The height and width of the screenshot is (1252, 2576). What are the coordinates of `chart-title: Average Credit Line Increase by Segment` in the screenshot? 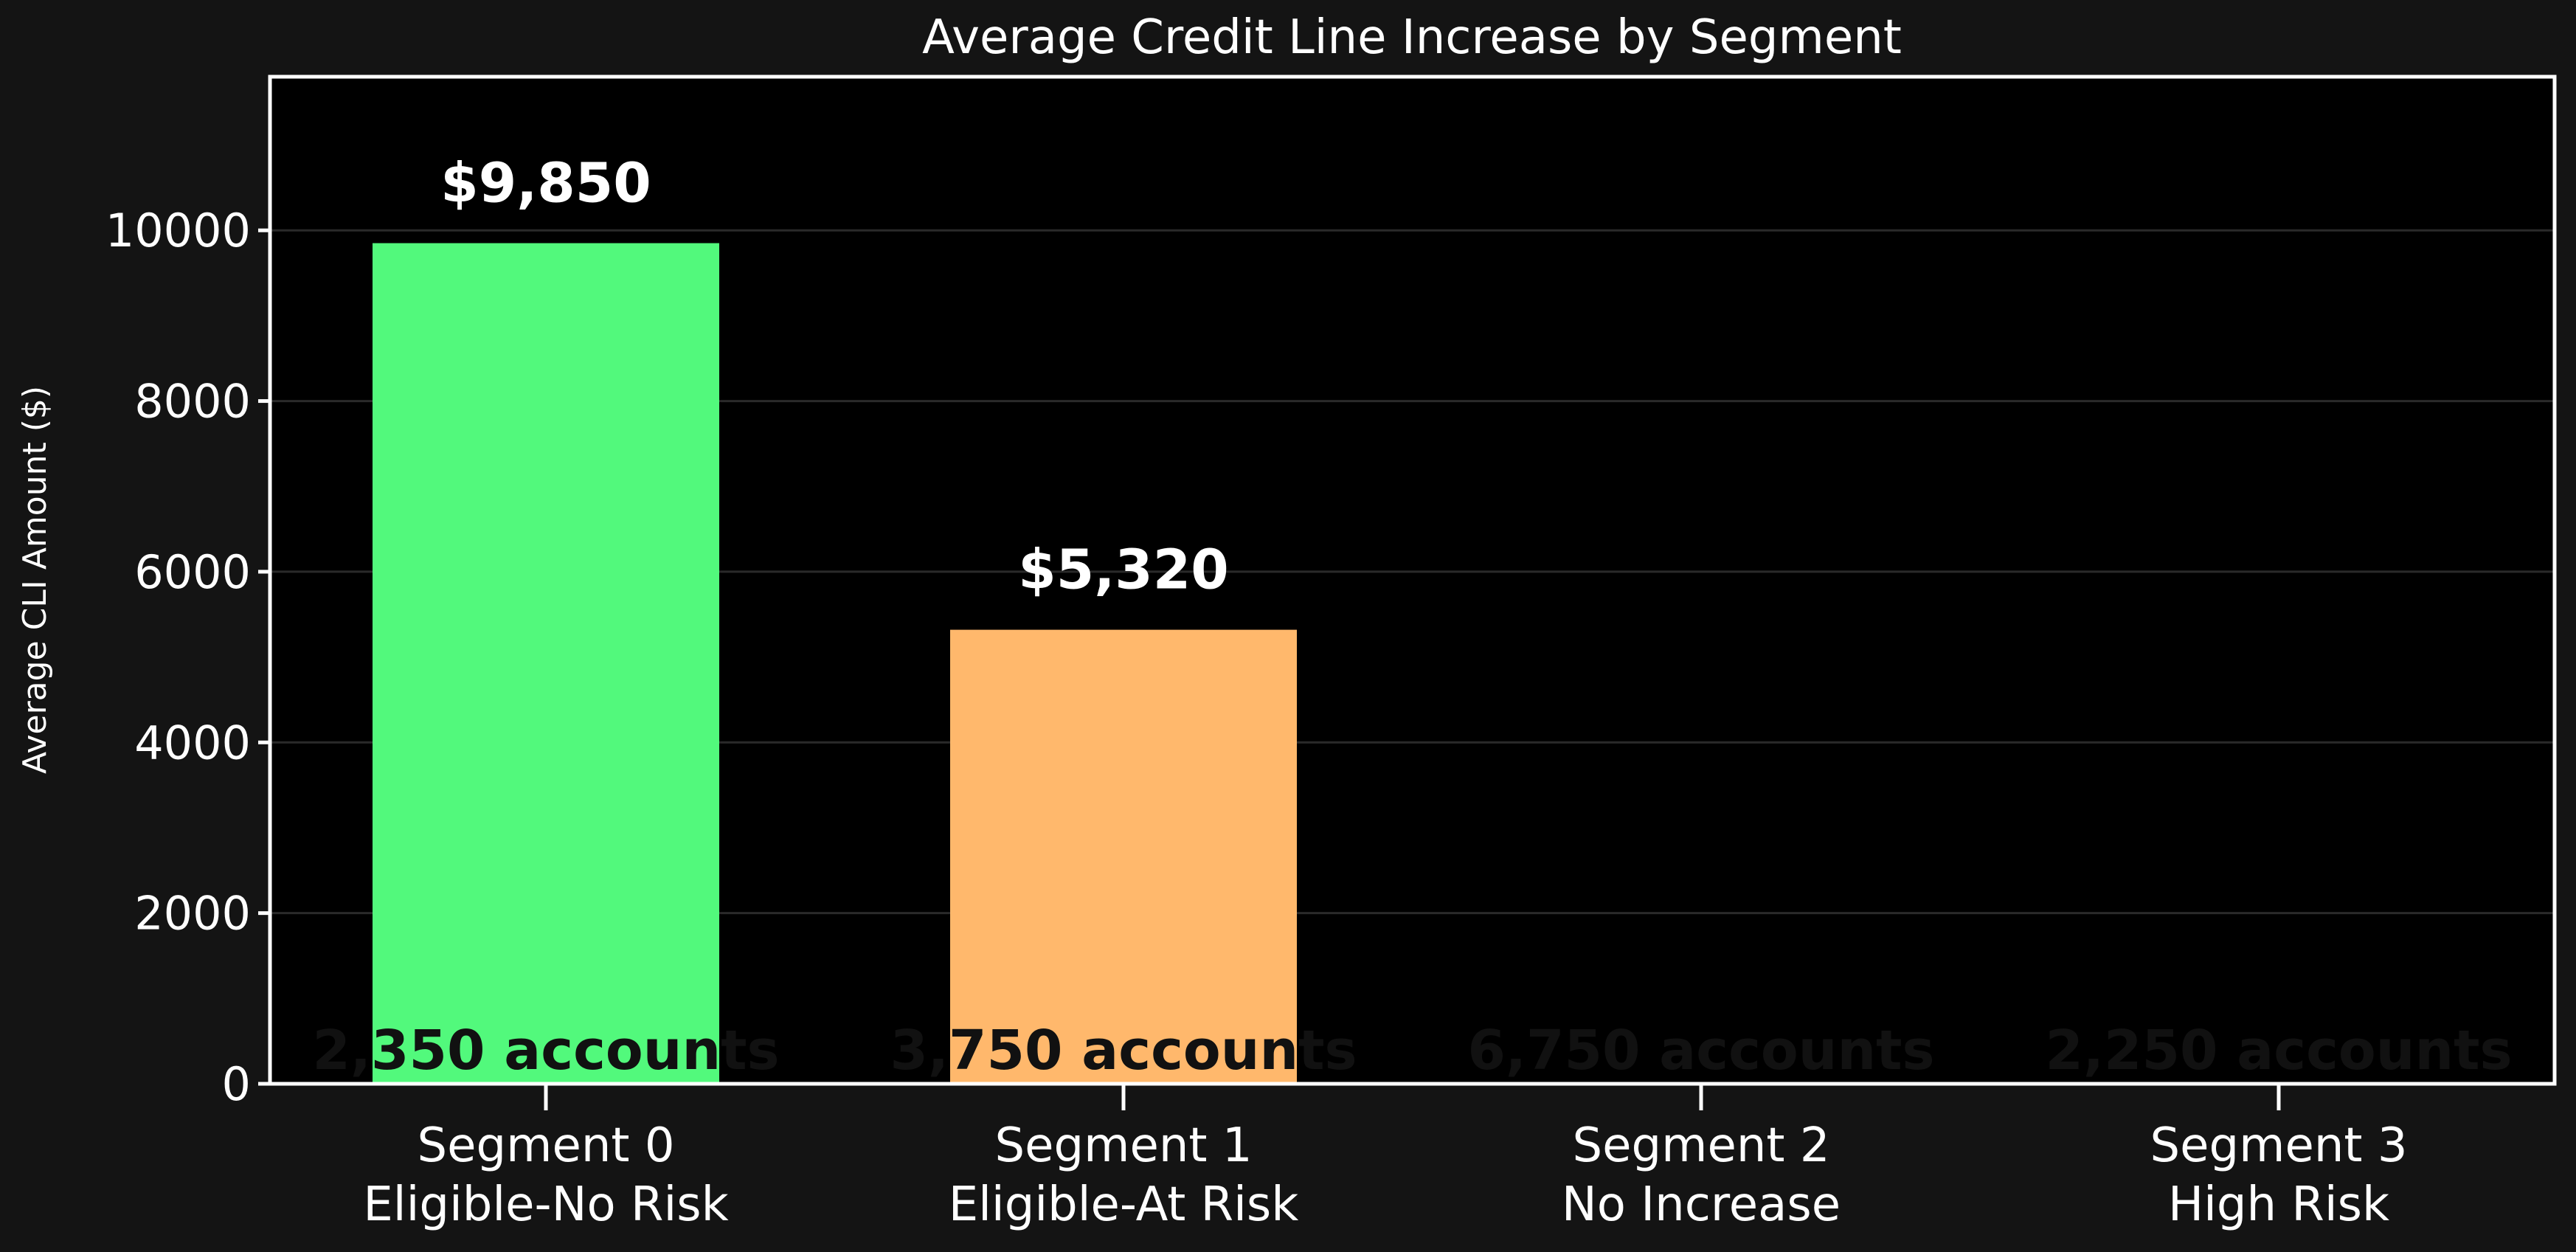 It's located at (1412, 37).